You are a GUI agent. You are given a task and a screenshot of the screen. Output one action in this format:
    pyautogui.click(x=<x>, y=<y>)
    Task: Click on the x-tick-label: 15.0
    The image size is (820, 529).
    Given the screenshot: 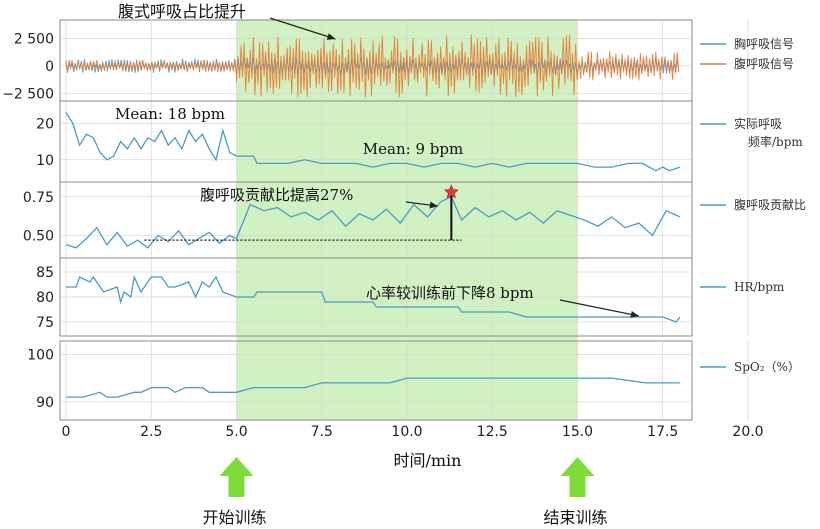 What is the action you would take?
    pyautogui.click(x=577, y=432)
    